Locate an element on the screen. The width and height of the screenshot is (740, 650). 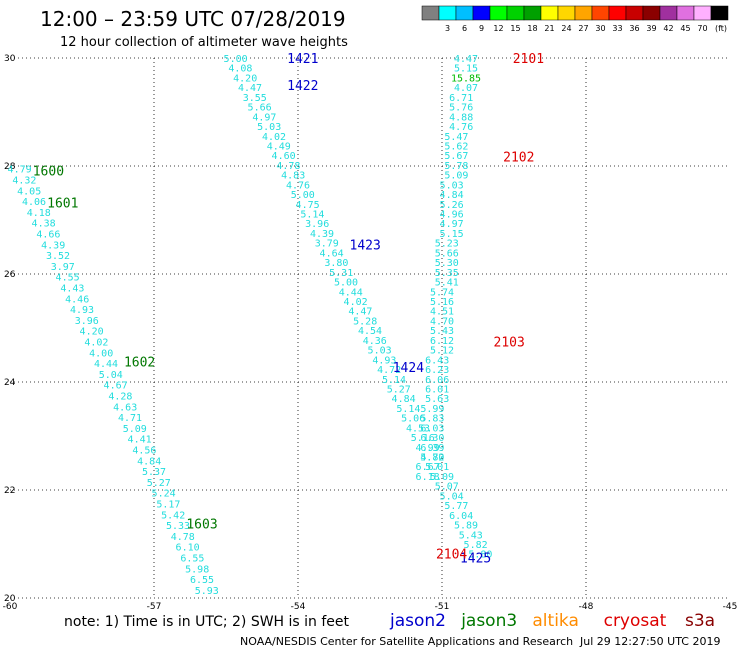
wave-height-value: 5.78 is located at coordinates (456, 166).